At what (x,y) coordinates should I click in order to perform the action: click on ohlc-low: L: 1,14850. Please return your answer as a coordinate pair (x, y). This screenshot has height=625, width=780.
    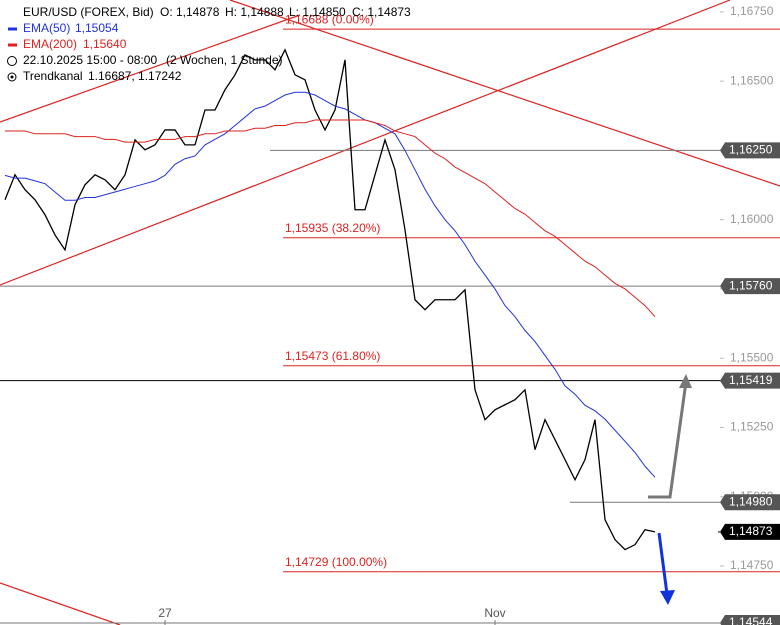
    Looking at the image, I should click on (317, 12).